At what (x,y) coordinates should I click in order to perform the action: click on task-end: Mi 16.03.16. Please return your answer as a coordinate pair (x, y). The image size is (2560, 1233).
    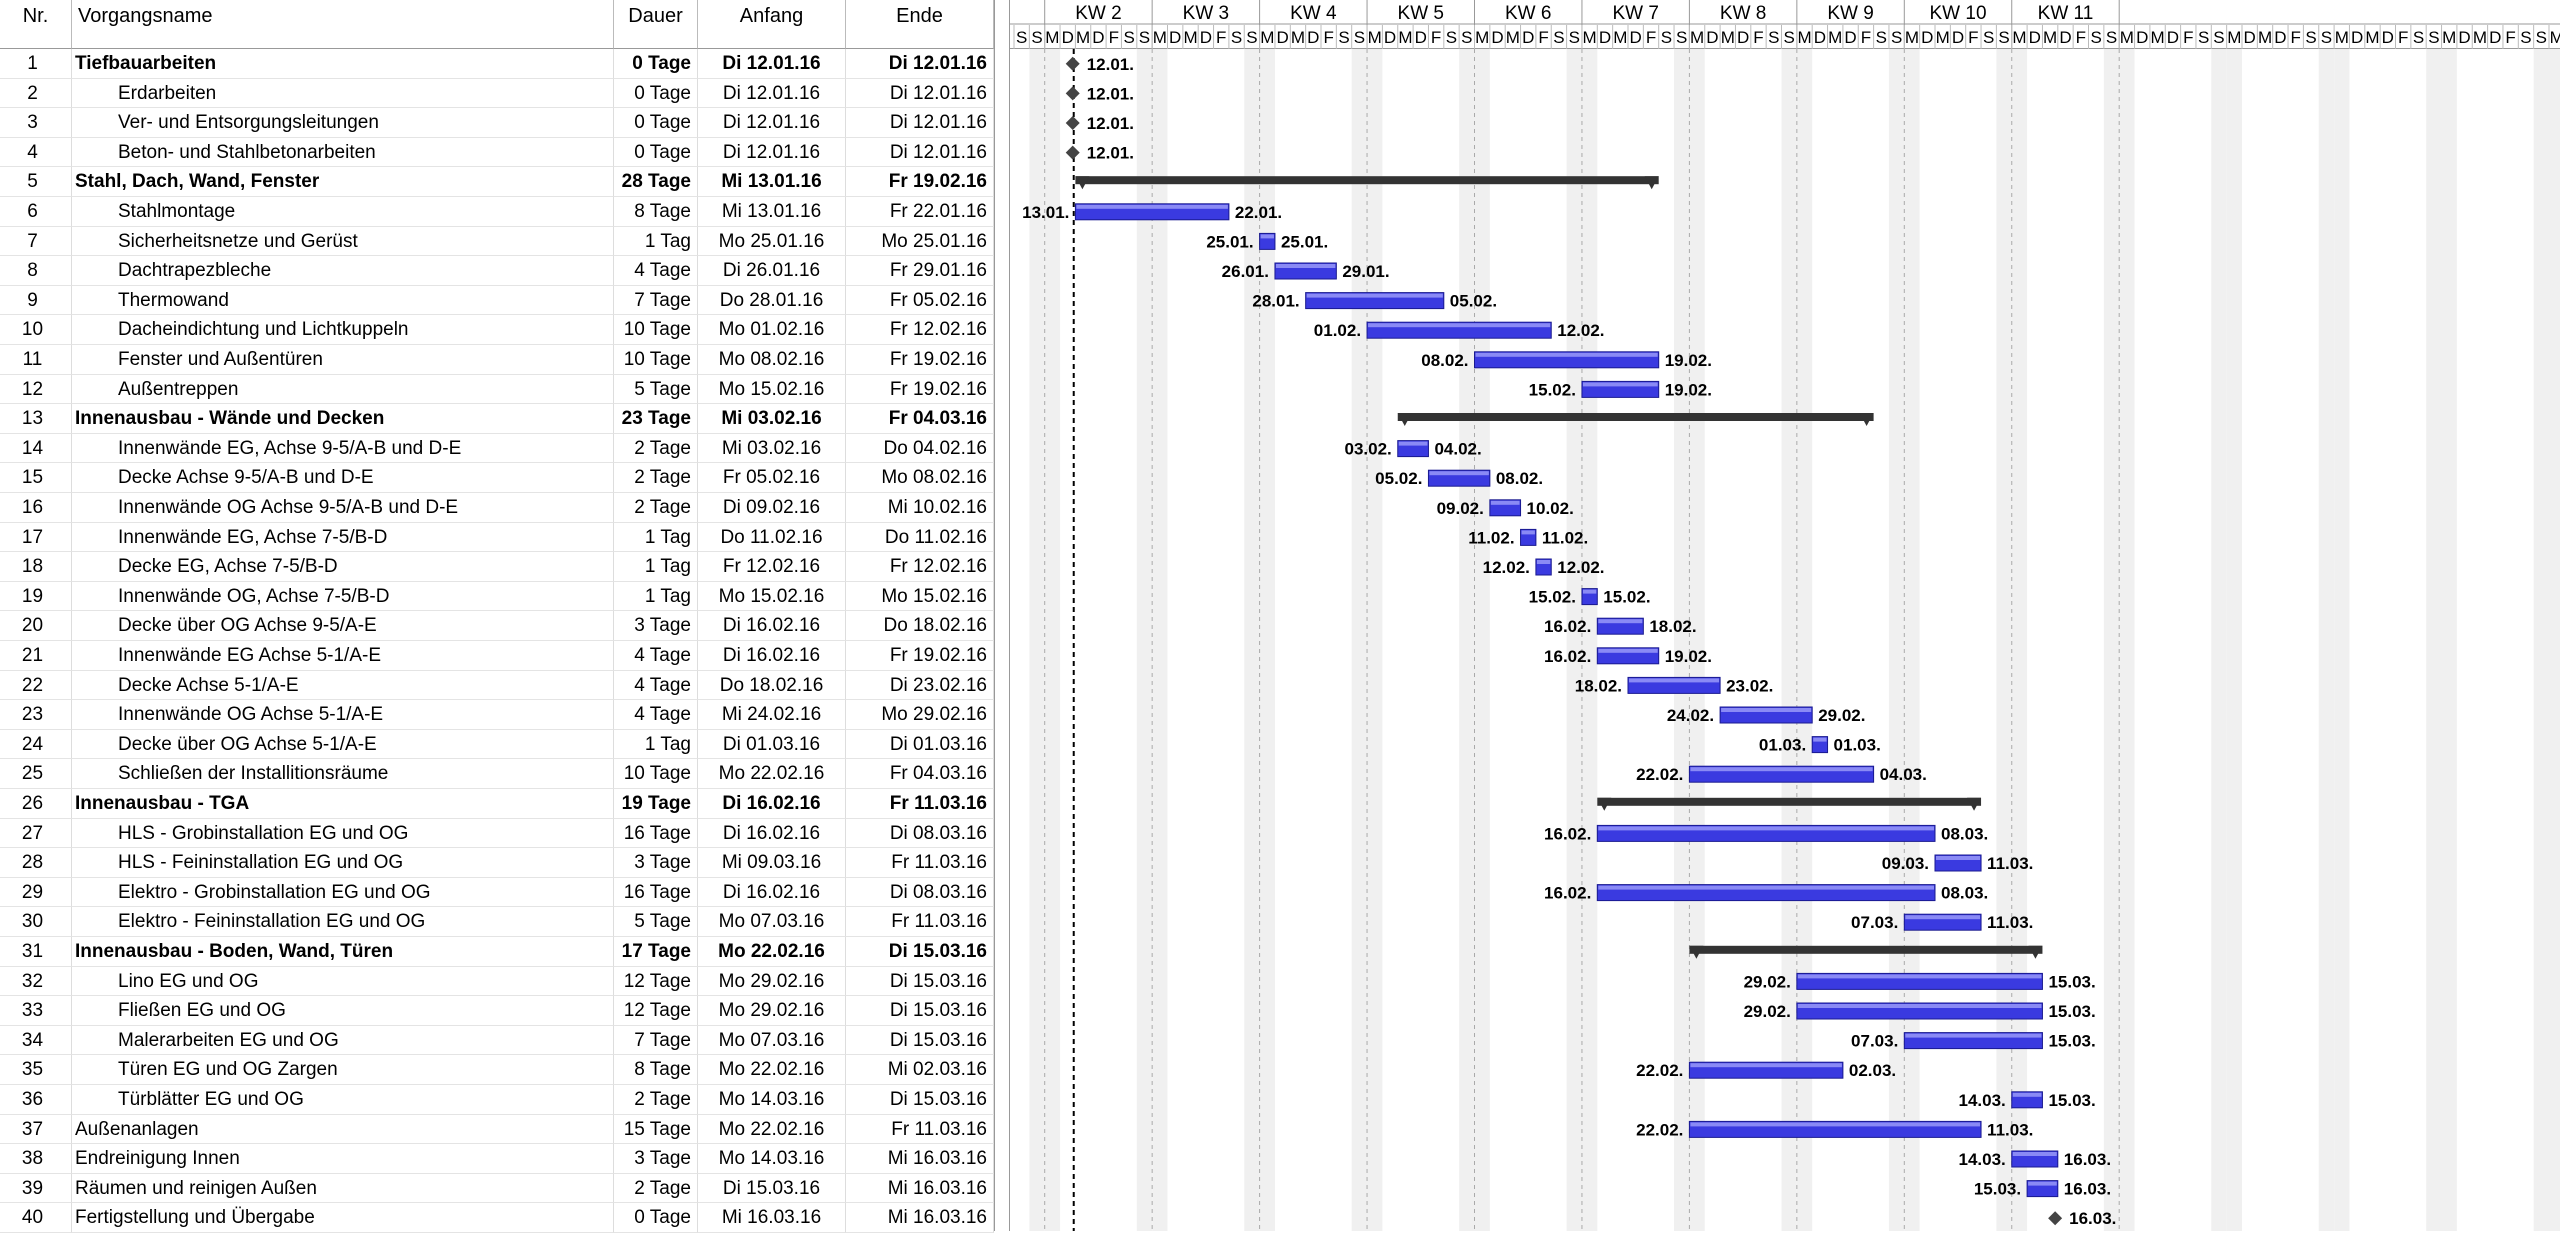
    Looking at the image, I should click on (920, 1159).